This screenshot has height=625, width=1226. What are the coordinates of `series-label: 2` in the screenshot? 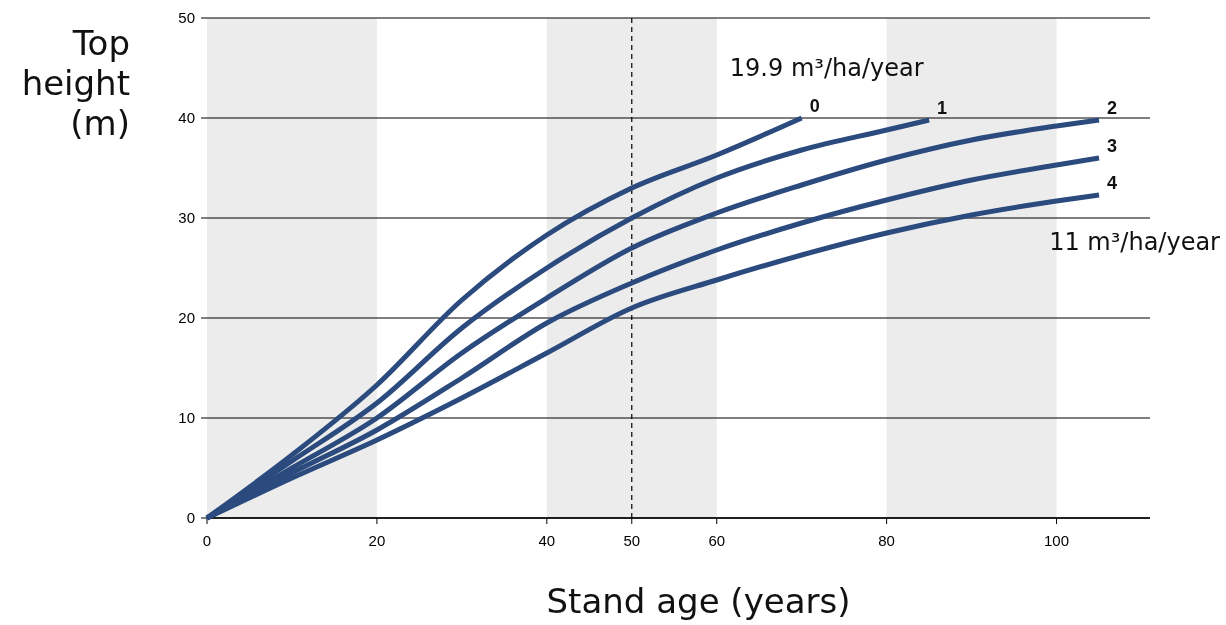 It's located at (1112, 108).